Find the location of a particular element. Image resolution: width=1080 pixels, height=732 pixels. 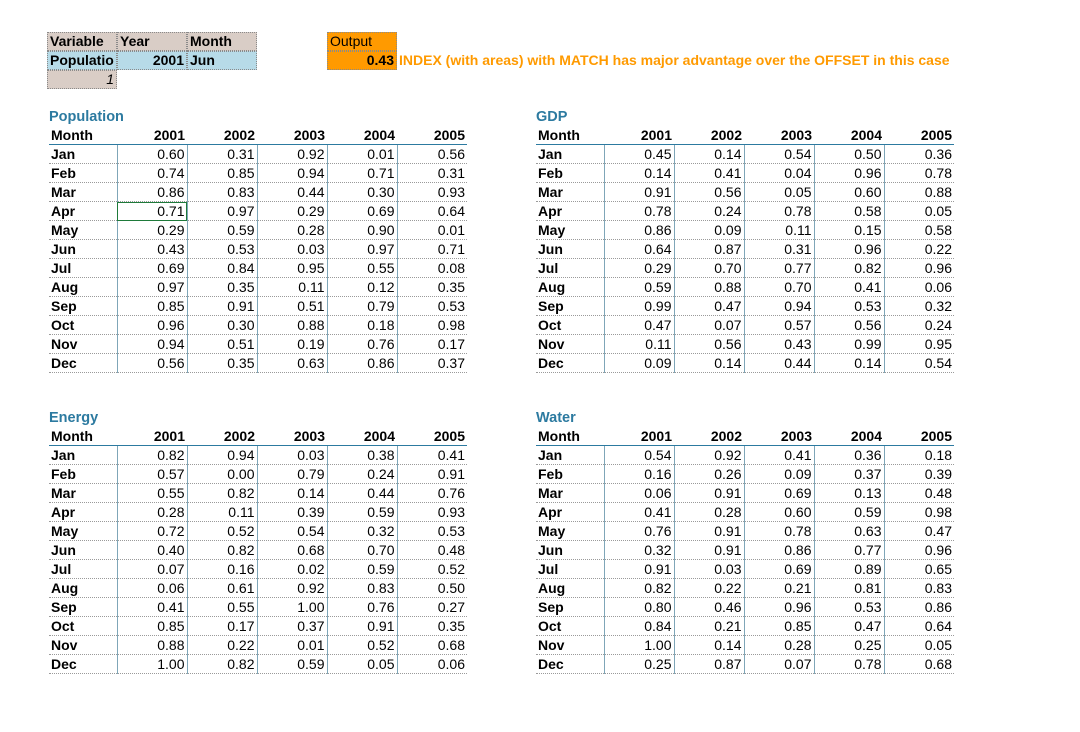

value-cell: 0.63 is located at coordinates (849, 531).